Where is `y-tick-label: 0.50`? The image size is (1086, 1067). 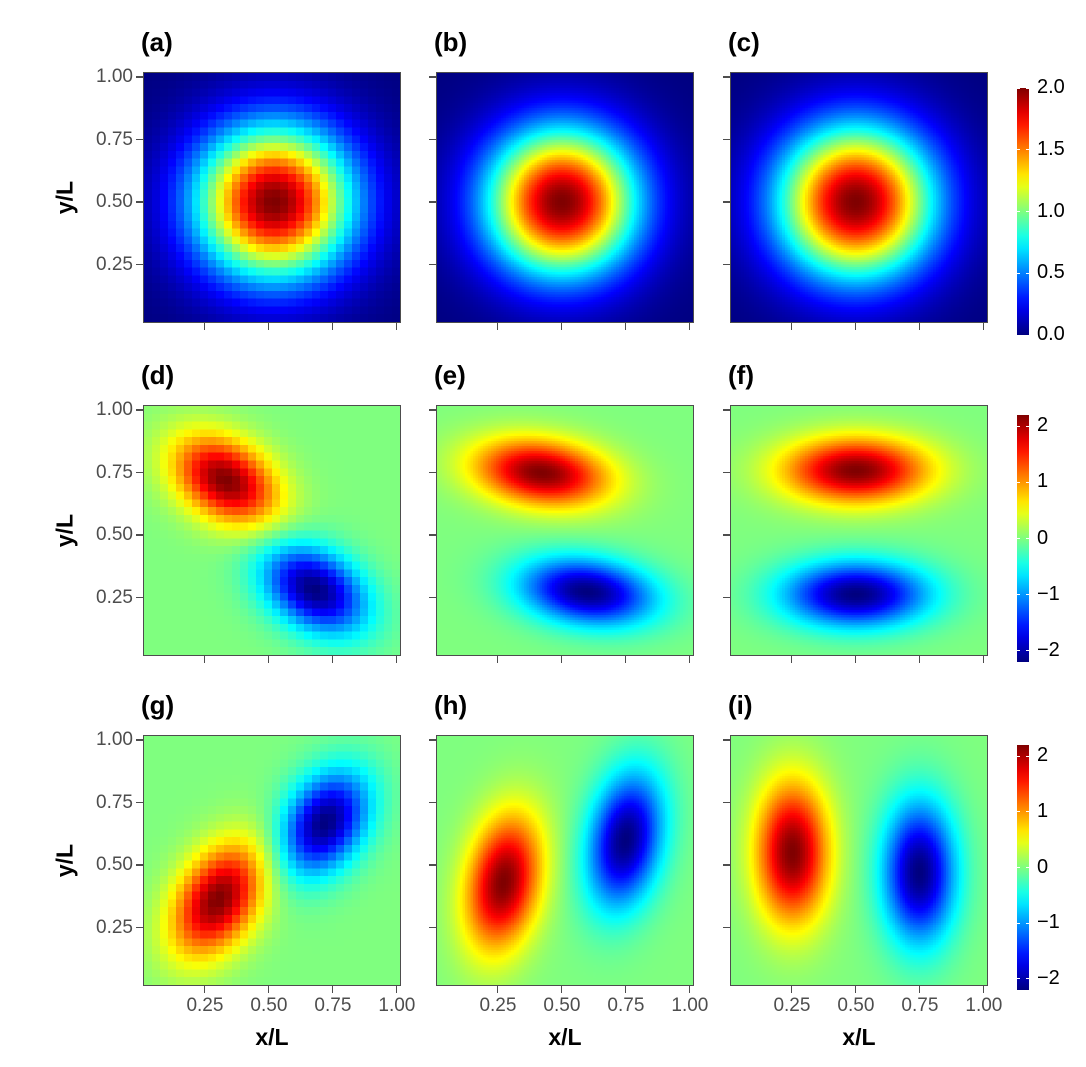 y-tick-label: 0.50 is located at coordinates (114, 534).